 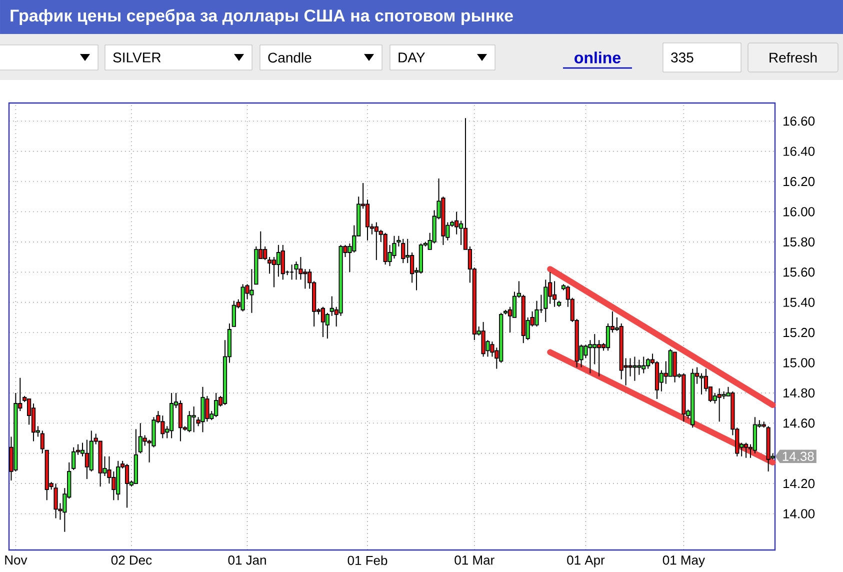 What do you see at coordinates (682, 57) in the screenshot?
I see `text: 335` at bounding box center [682, 57].